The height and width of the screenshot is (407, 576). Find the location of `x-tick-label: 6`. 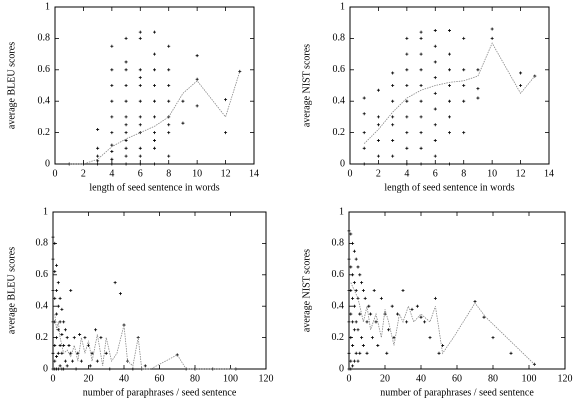

x-tick-label: 6 is located at coordinates (435, 173).